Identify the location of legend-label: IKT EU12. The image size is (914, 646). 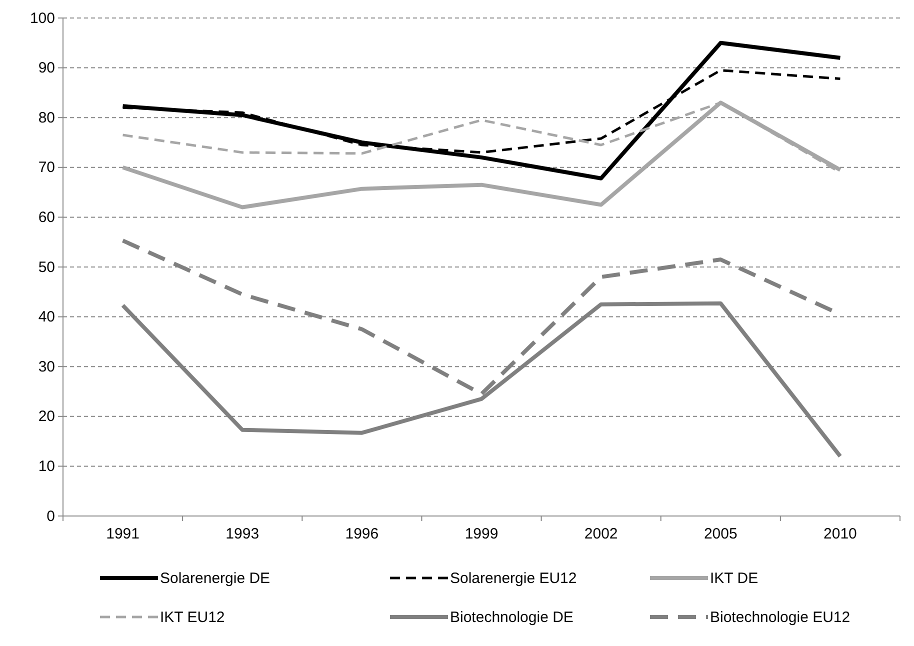
(192, 617).